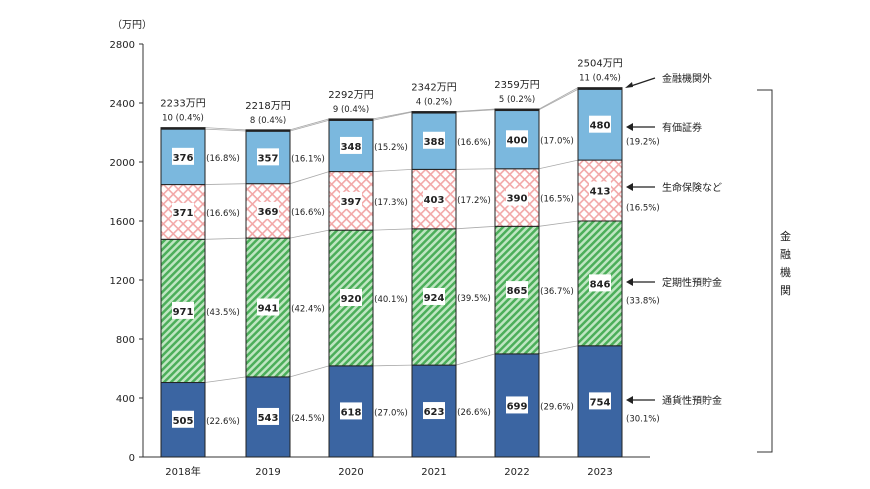 The width and height of the screenshot is (870, 489). Describe the element at coordinates (350, 472) in the screenshot. I see `x-tick-label: 2020` at that location.